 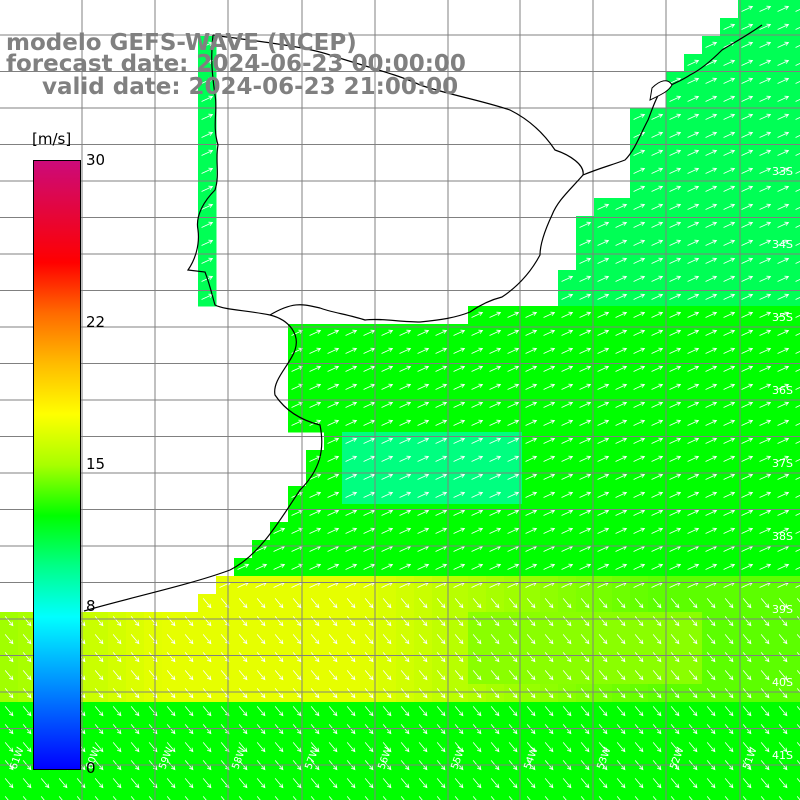 I want to click on lat-label: 40S, so click(x=782, y=682).